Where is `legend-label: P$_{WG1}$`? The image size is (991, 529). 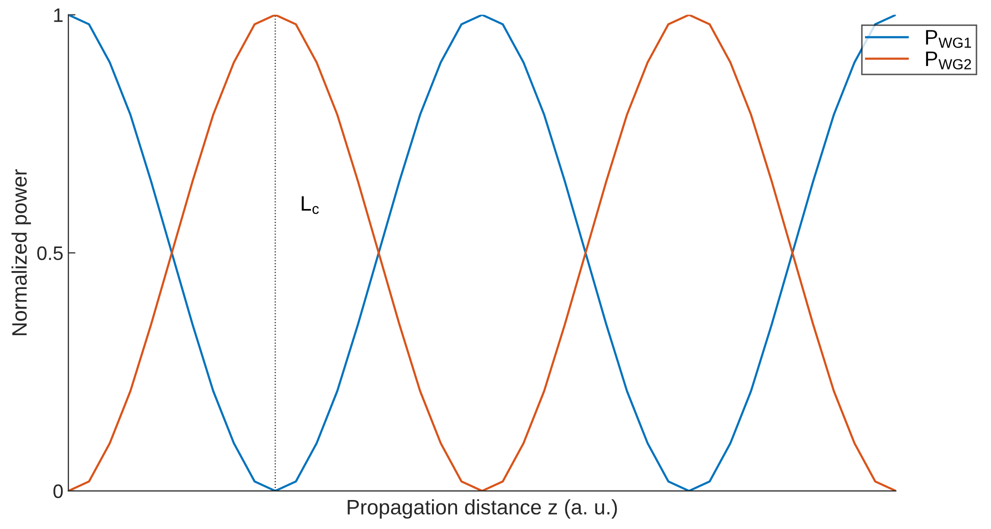
legend-label: P$_{WG1}$ is located at coordinates (948, 39).